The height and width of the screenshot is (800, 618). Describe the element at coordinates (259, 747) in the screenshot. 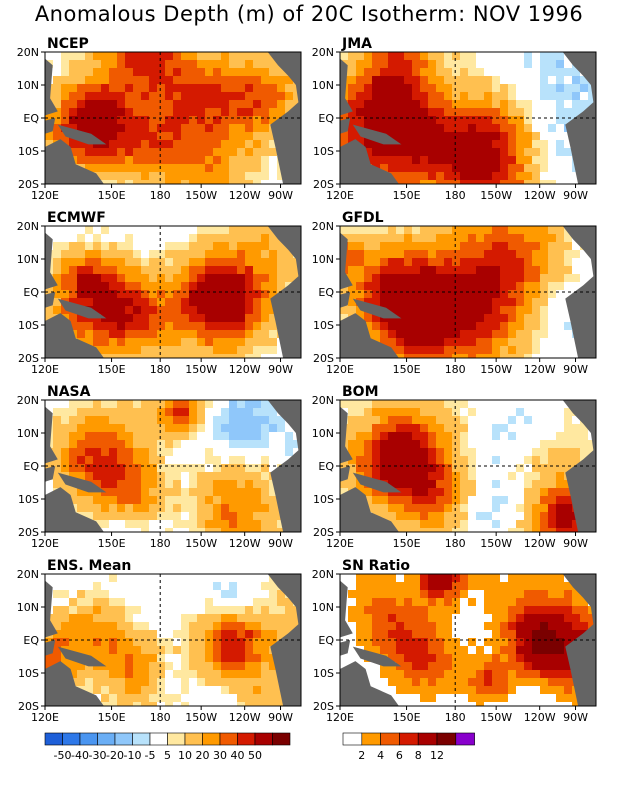

I see `colorbars-group: -50 -40 -30 -20 -10 -5 5 10 20 30 40 50 2 4 6 8 12` at that location.